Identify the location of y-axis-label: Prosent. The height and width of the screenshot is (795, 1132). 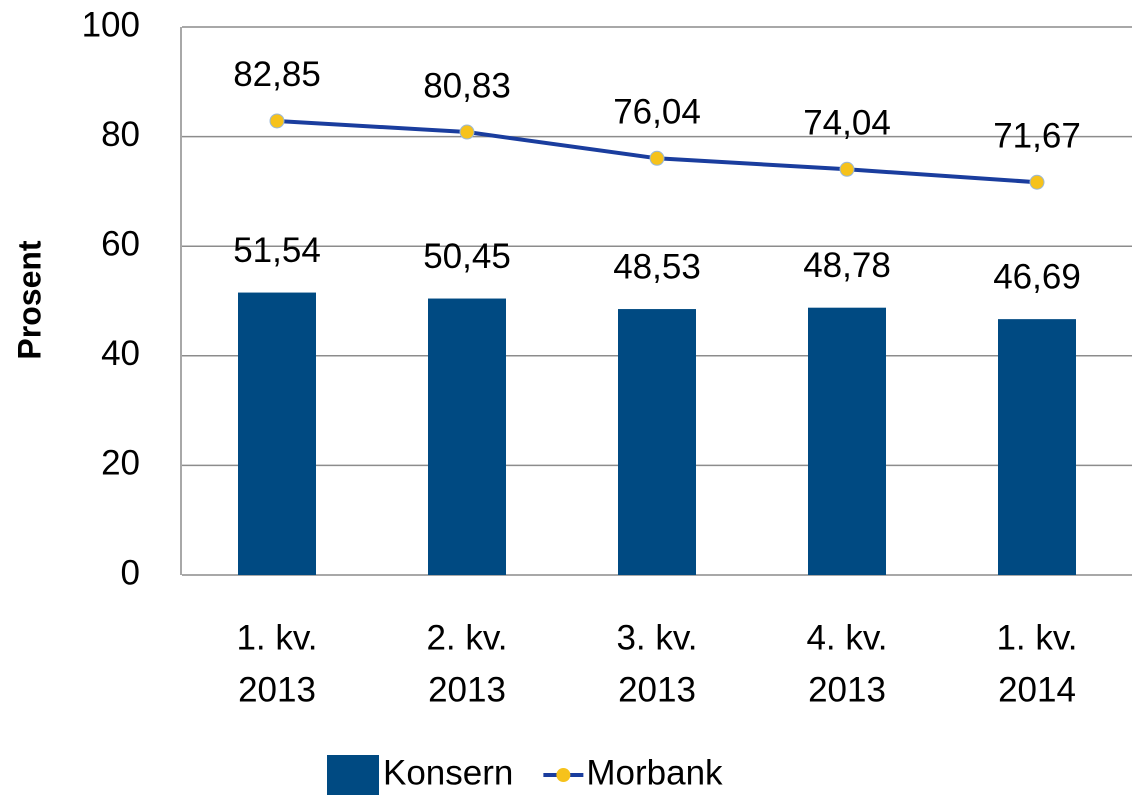
(29, 299).